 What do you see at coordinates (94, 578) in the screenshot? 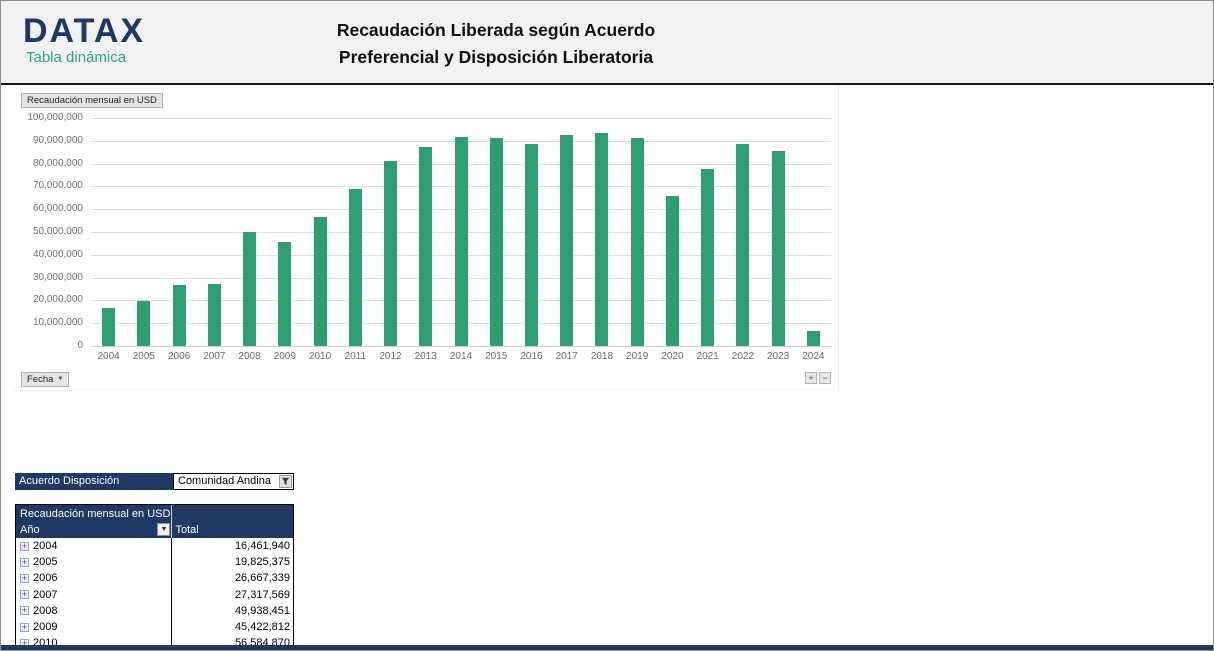
I see `year-cell: +2006` at bounding box center [94, 578].